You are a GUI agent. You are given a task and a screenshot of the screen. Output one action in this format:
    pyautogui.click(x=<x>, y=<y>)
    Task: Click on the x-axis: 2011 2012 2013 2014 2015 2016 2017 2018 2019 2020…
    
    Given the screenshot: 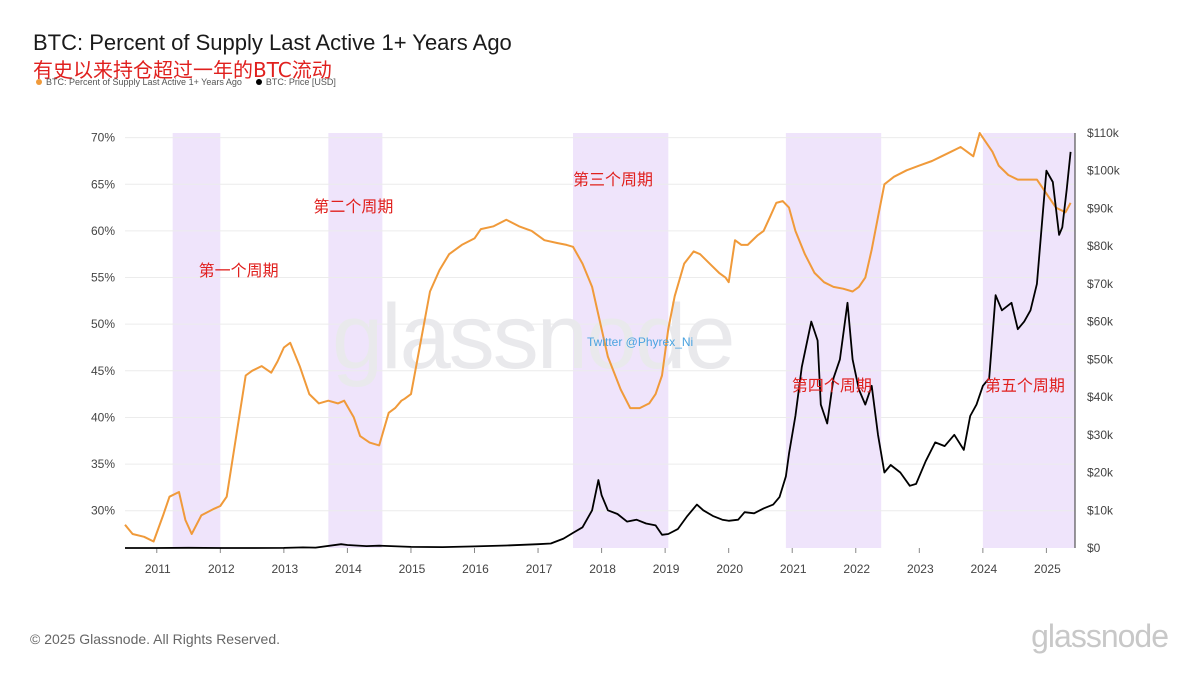 What is the action you would take?
    pyautogui.click(x=603, y=562)
    